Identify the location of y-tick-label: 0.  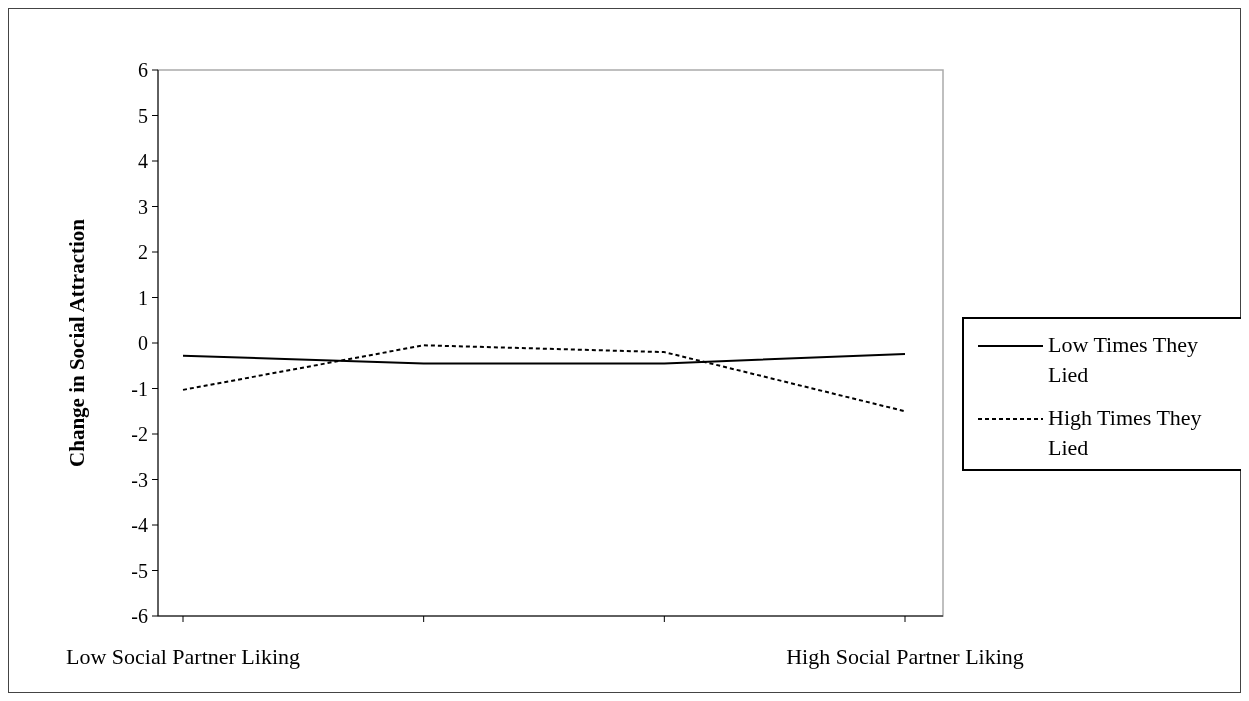
(143, 343).